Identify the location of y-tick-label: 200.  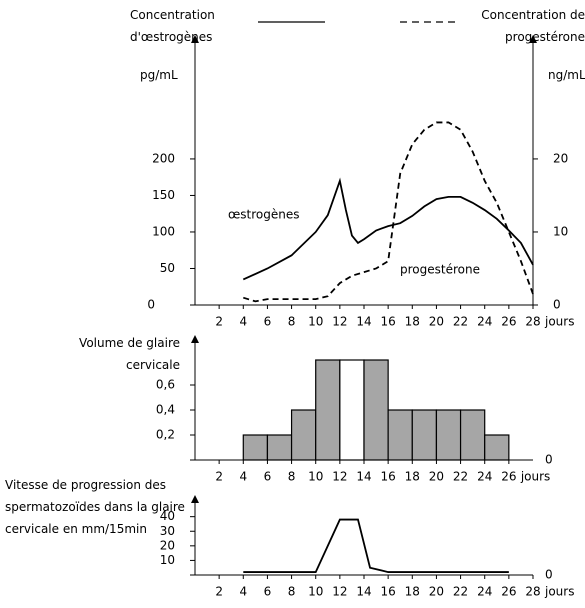
(163, 158).